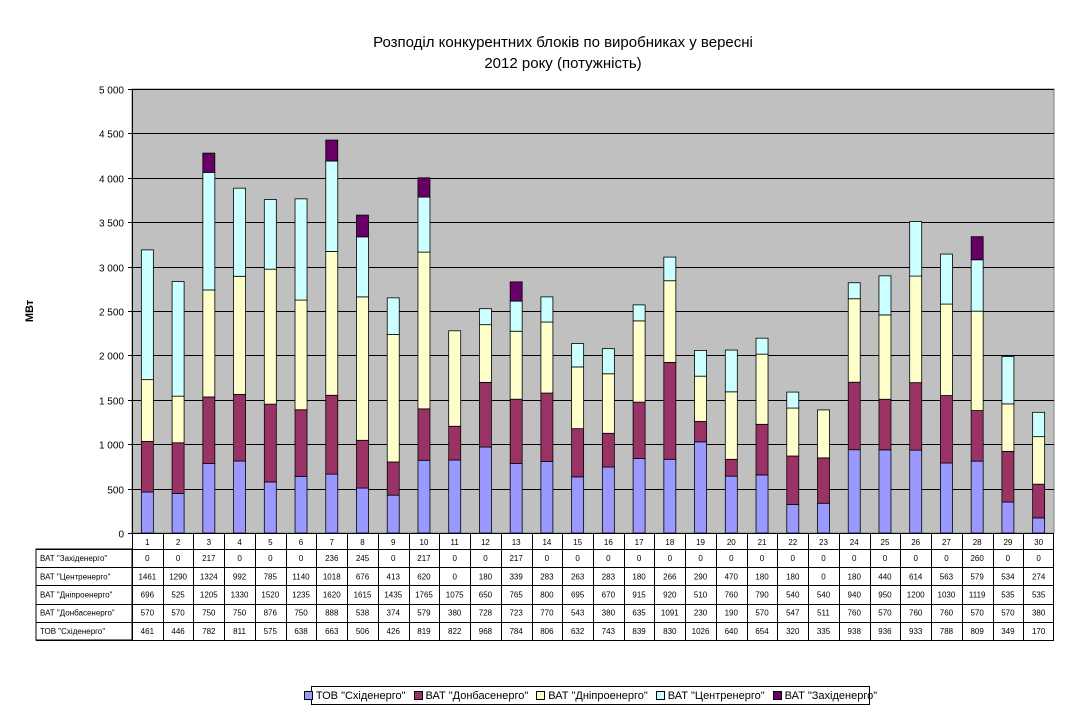 Image resolution: width=1068 pixels, height=713 pixels. I want to click on table-cell: 245, so click(363, 558).